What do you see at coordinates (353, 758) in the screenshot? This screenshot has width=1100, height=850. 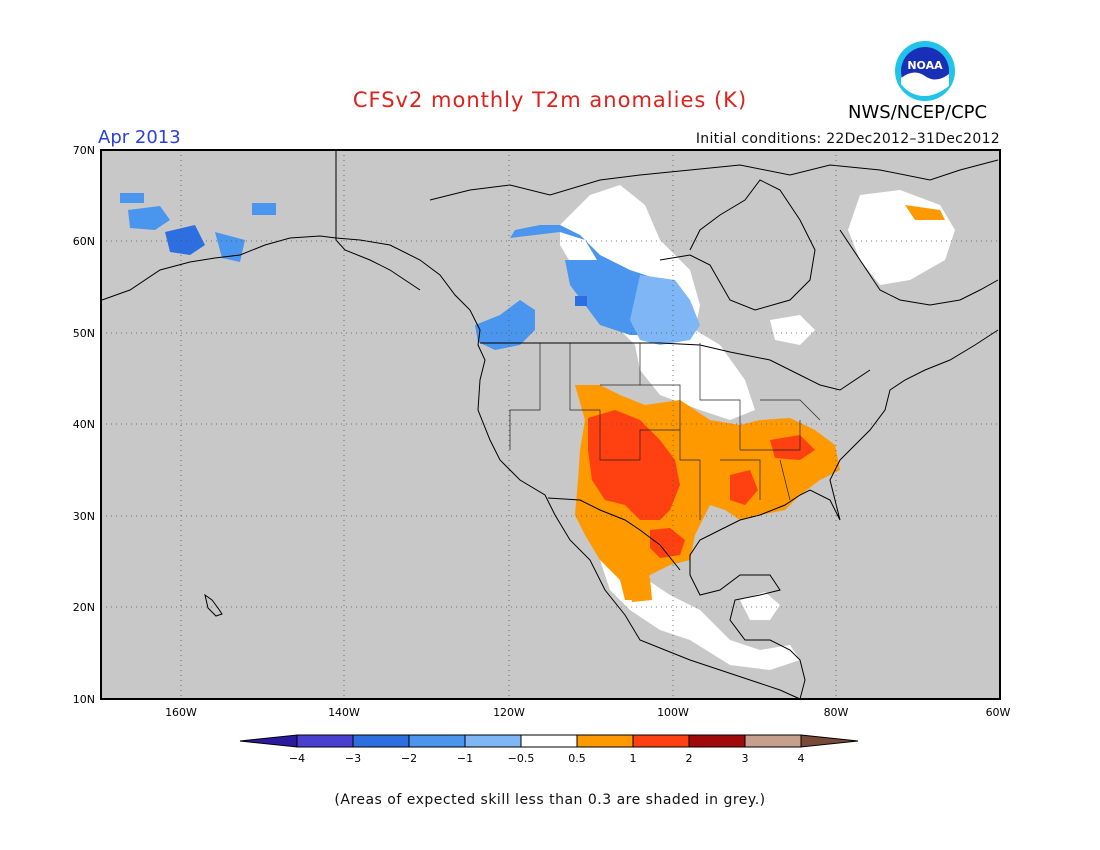 I see `legend-tick-2: −3` at bounding box center [353, 758].